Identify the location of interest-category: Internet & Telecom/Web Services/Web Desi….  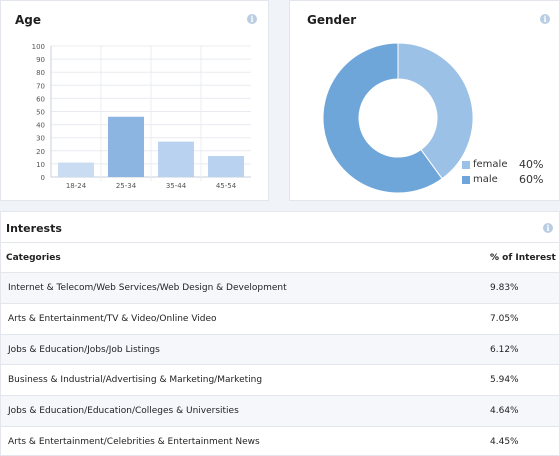
(147, 288).